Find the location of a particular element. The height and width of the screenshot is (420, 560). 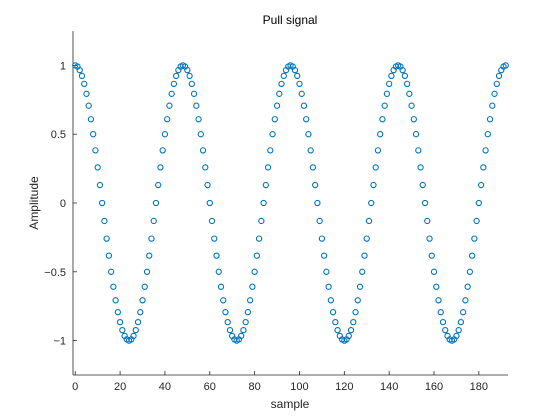

x-tick-label: 140 is located at coordinates (389, 387).